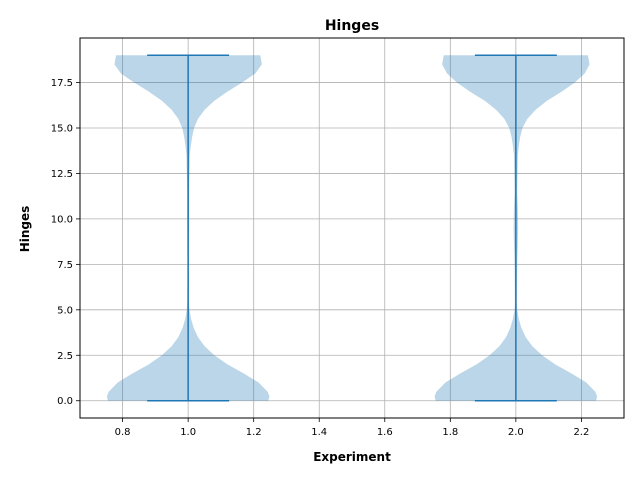 The image size is (640, 480). I want to click on x-tick-label: 1.2, so click(254, 432).